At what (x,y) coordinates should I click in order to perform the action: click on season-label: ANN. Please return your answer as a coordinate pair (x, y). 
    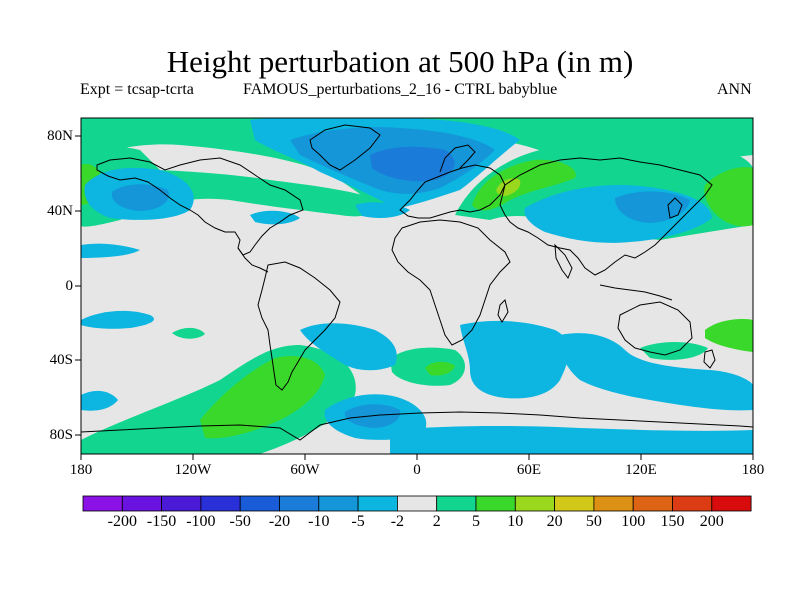
    Looking at the image, I should click on (734, 89).